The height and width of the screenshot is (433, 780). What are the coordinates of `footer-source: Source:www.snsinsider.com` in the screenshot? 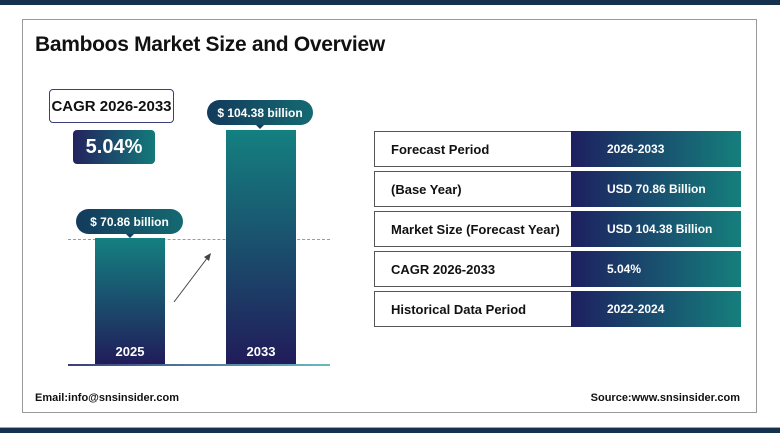 It's located at (665, 398).